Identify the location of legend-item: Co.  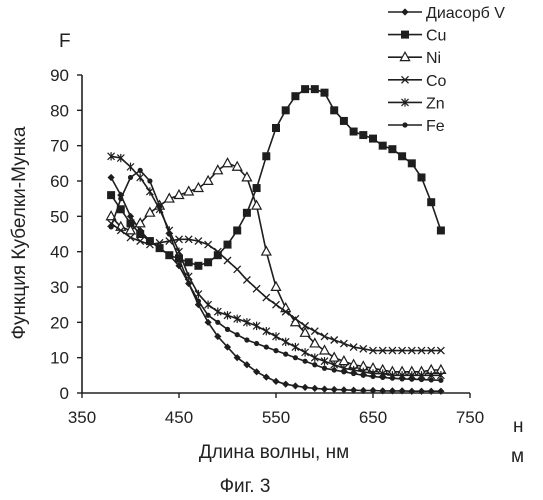
(417, 81).